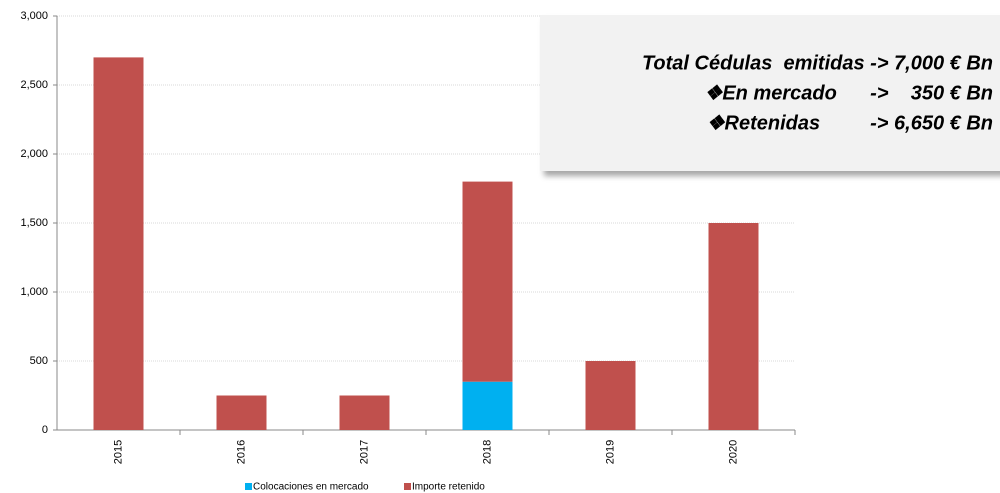 The width and height of the screenshot is (1000, 493). I want to click on x-tick-label: 2018, so click(487, 452).